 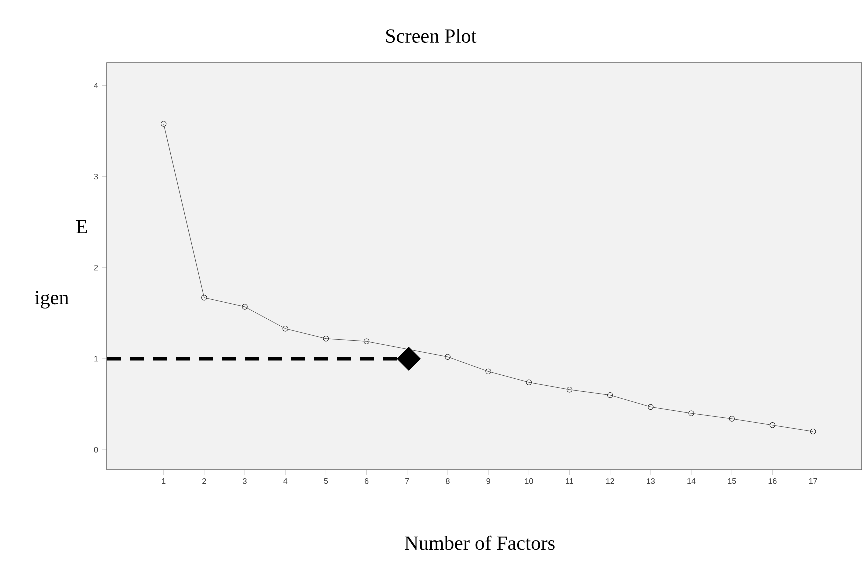 What do you see at coordinates (692, 481) in the screenshot?
I see `x-tick-label: 14` at bounding box center [692, 481].